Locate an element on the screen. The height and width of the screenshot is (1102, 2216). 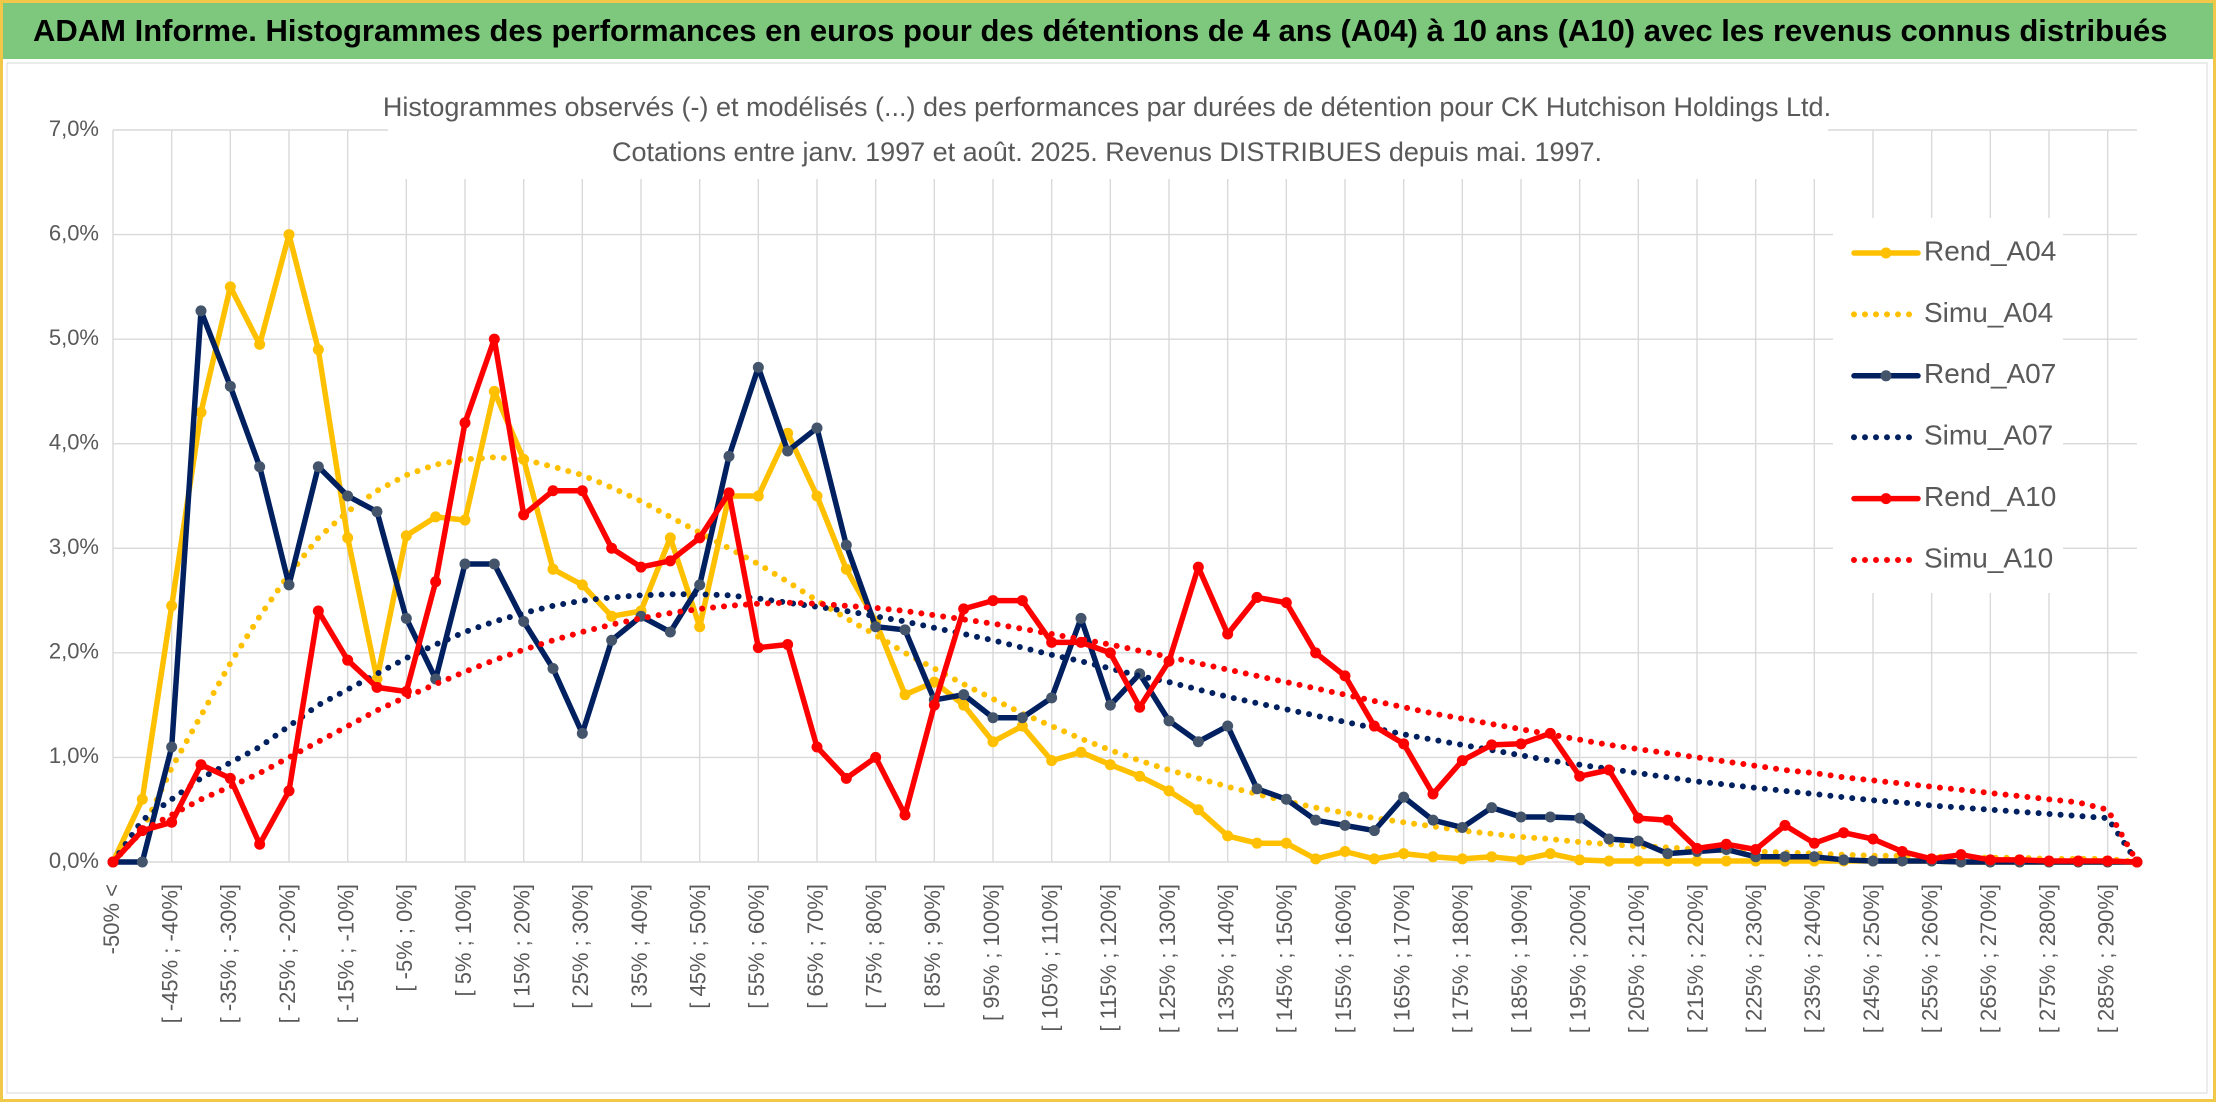
x-tick-label: [ 65% ; 70%] is located at coordinates (815, 946).